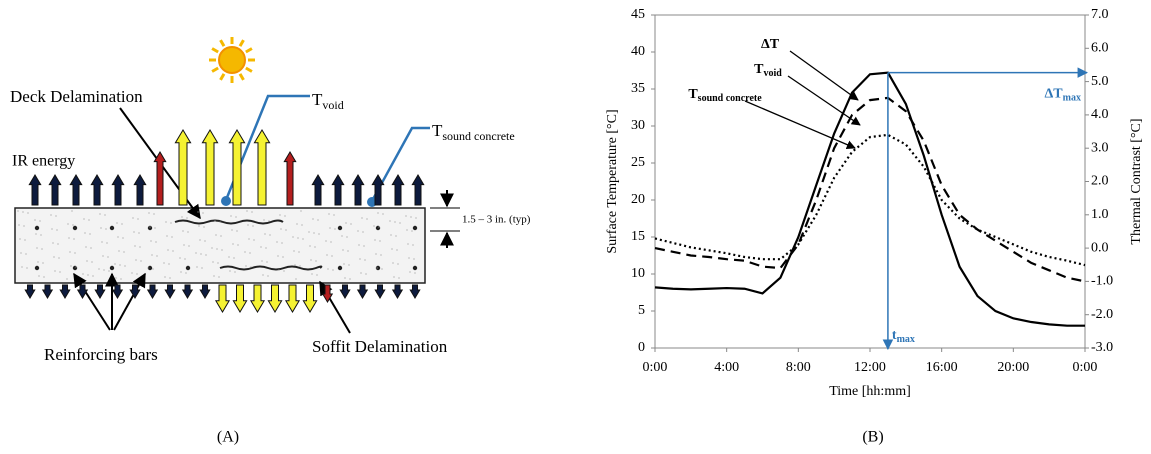  What do you see at coordinates (800, 124) in the screenshot?
I see `label-arrow` at bounding box center [800, 124].